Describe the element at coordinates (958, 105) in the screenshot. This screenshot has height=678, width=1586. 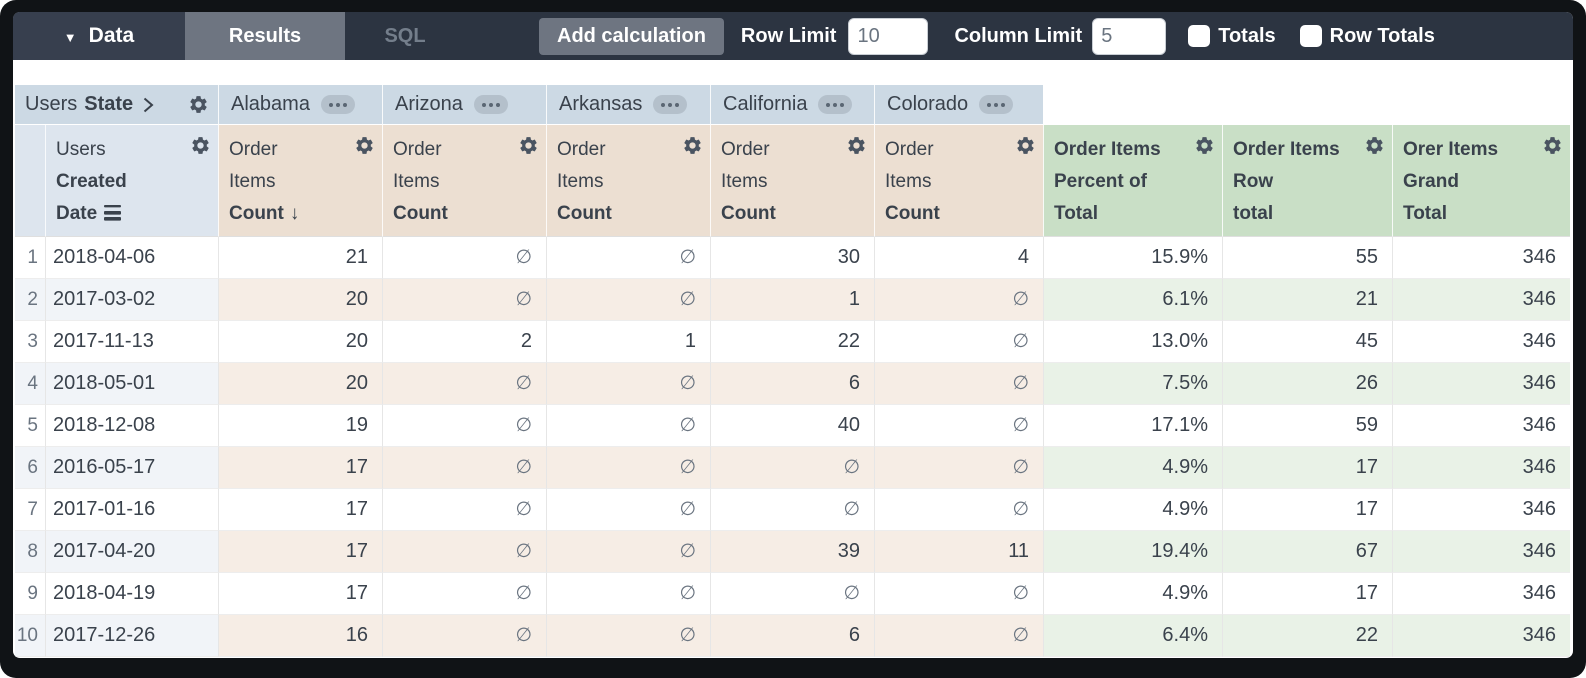
I see `pivot-value-header: Colorado` at that location.